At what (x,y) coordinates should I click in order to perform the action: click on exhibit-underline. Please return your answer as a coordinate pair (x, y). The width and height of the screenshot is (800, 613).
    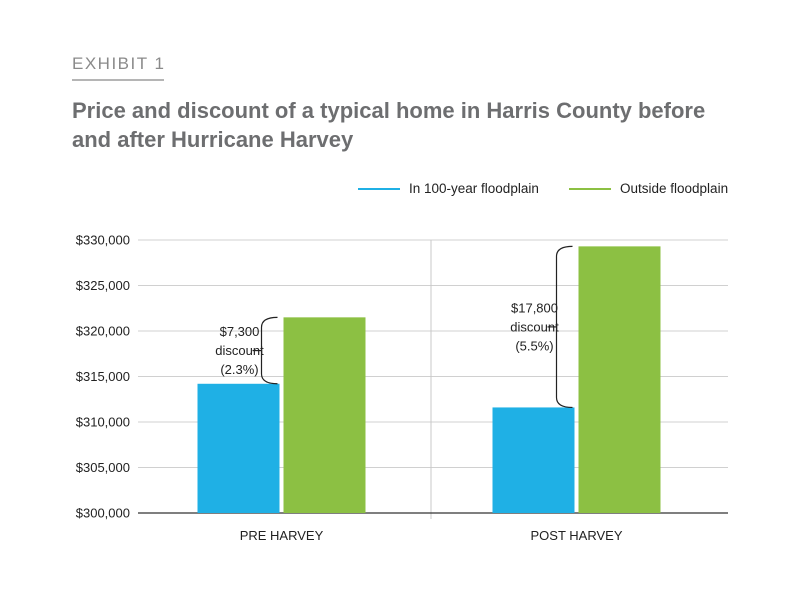
    Looking at the image, I should click on (118, 80).